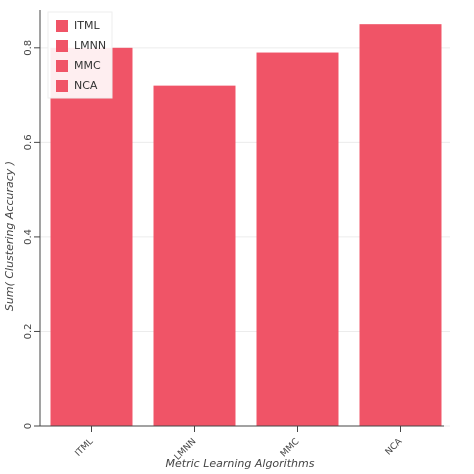  I want to click on x-axis-label: Metric Learning Algorithms, so click(240, 463).